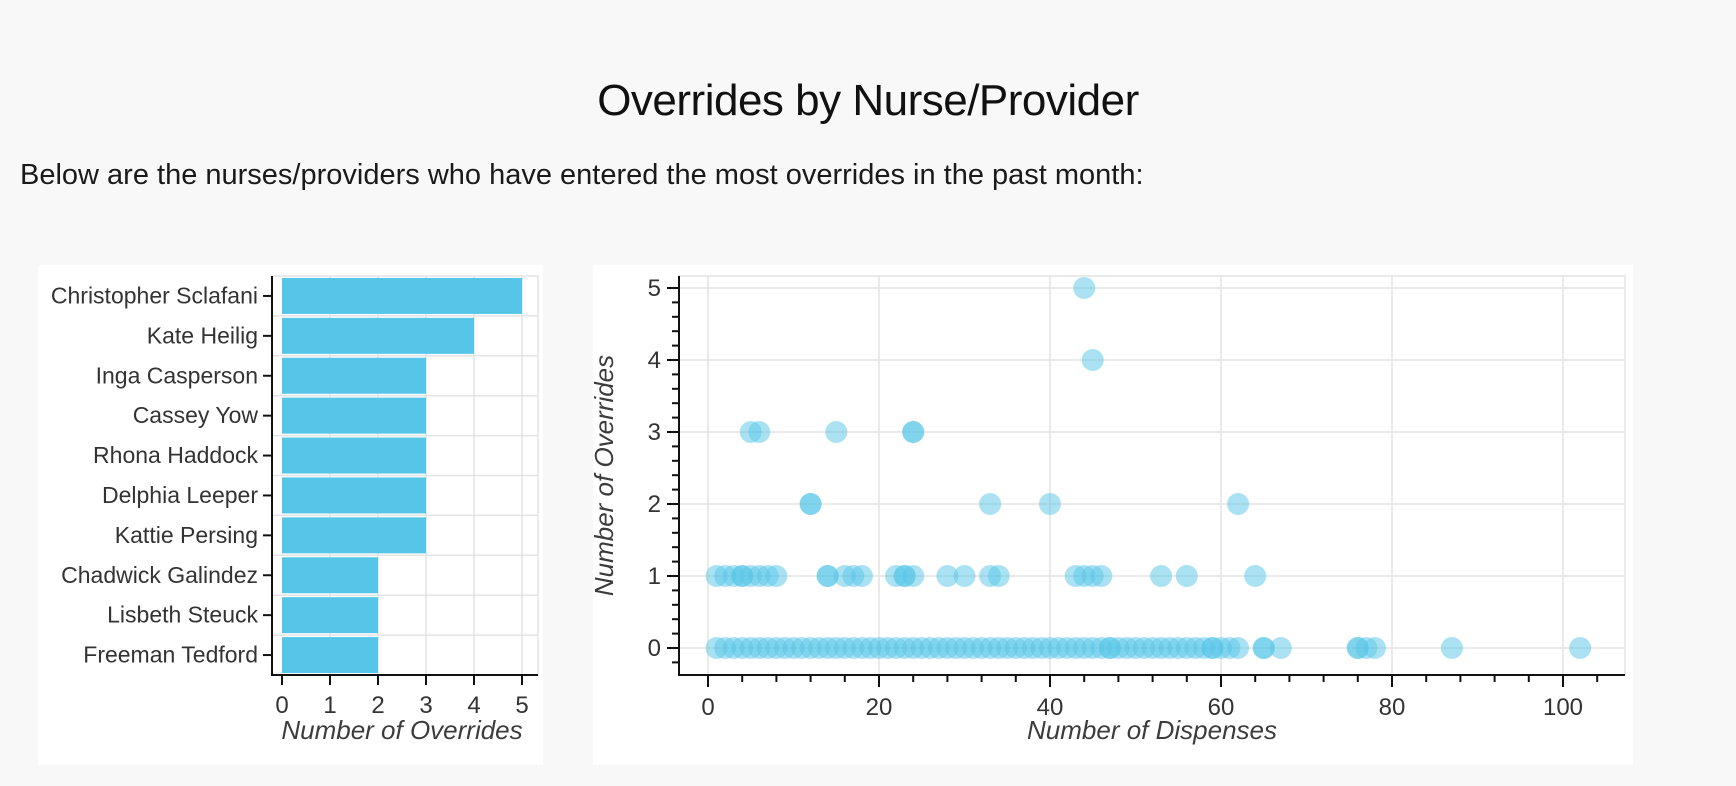  I want to click on svg-text: 20, so click(879, 707).